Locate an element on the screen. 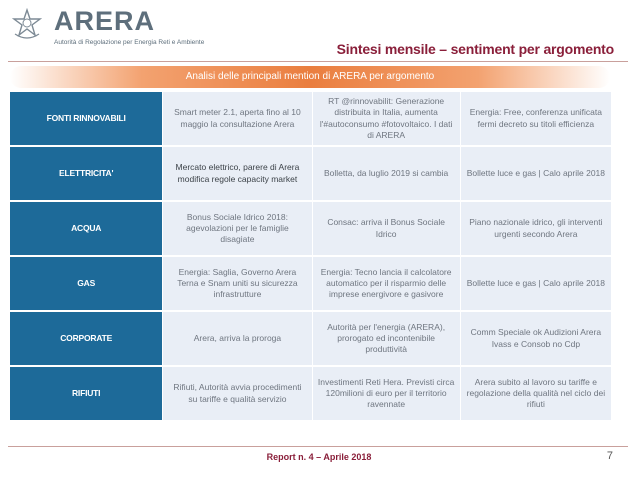  title-divider is located at coordinates (318, 61).